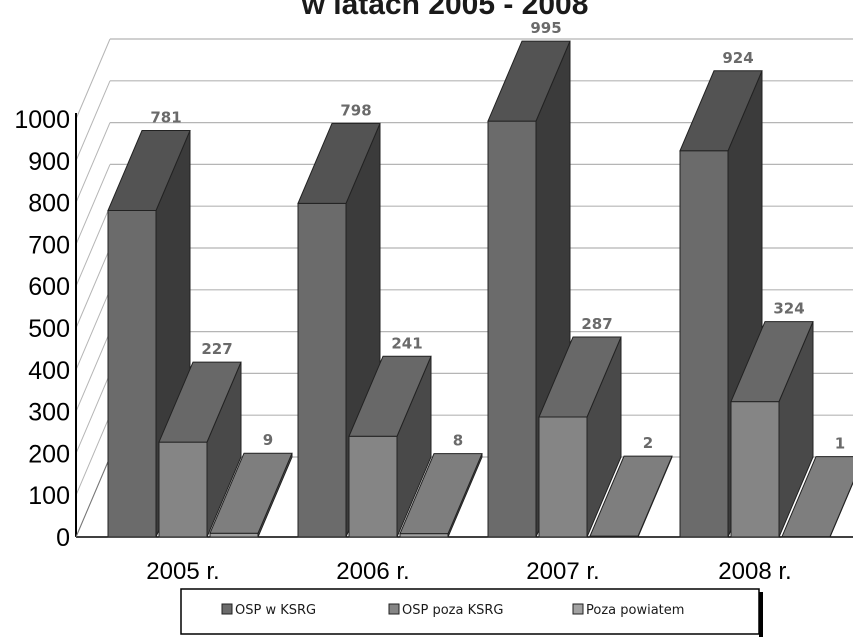 This screenshot has width=853, height=641. I want to click on x-tick-label: 2007 r., so click(562, 571).